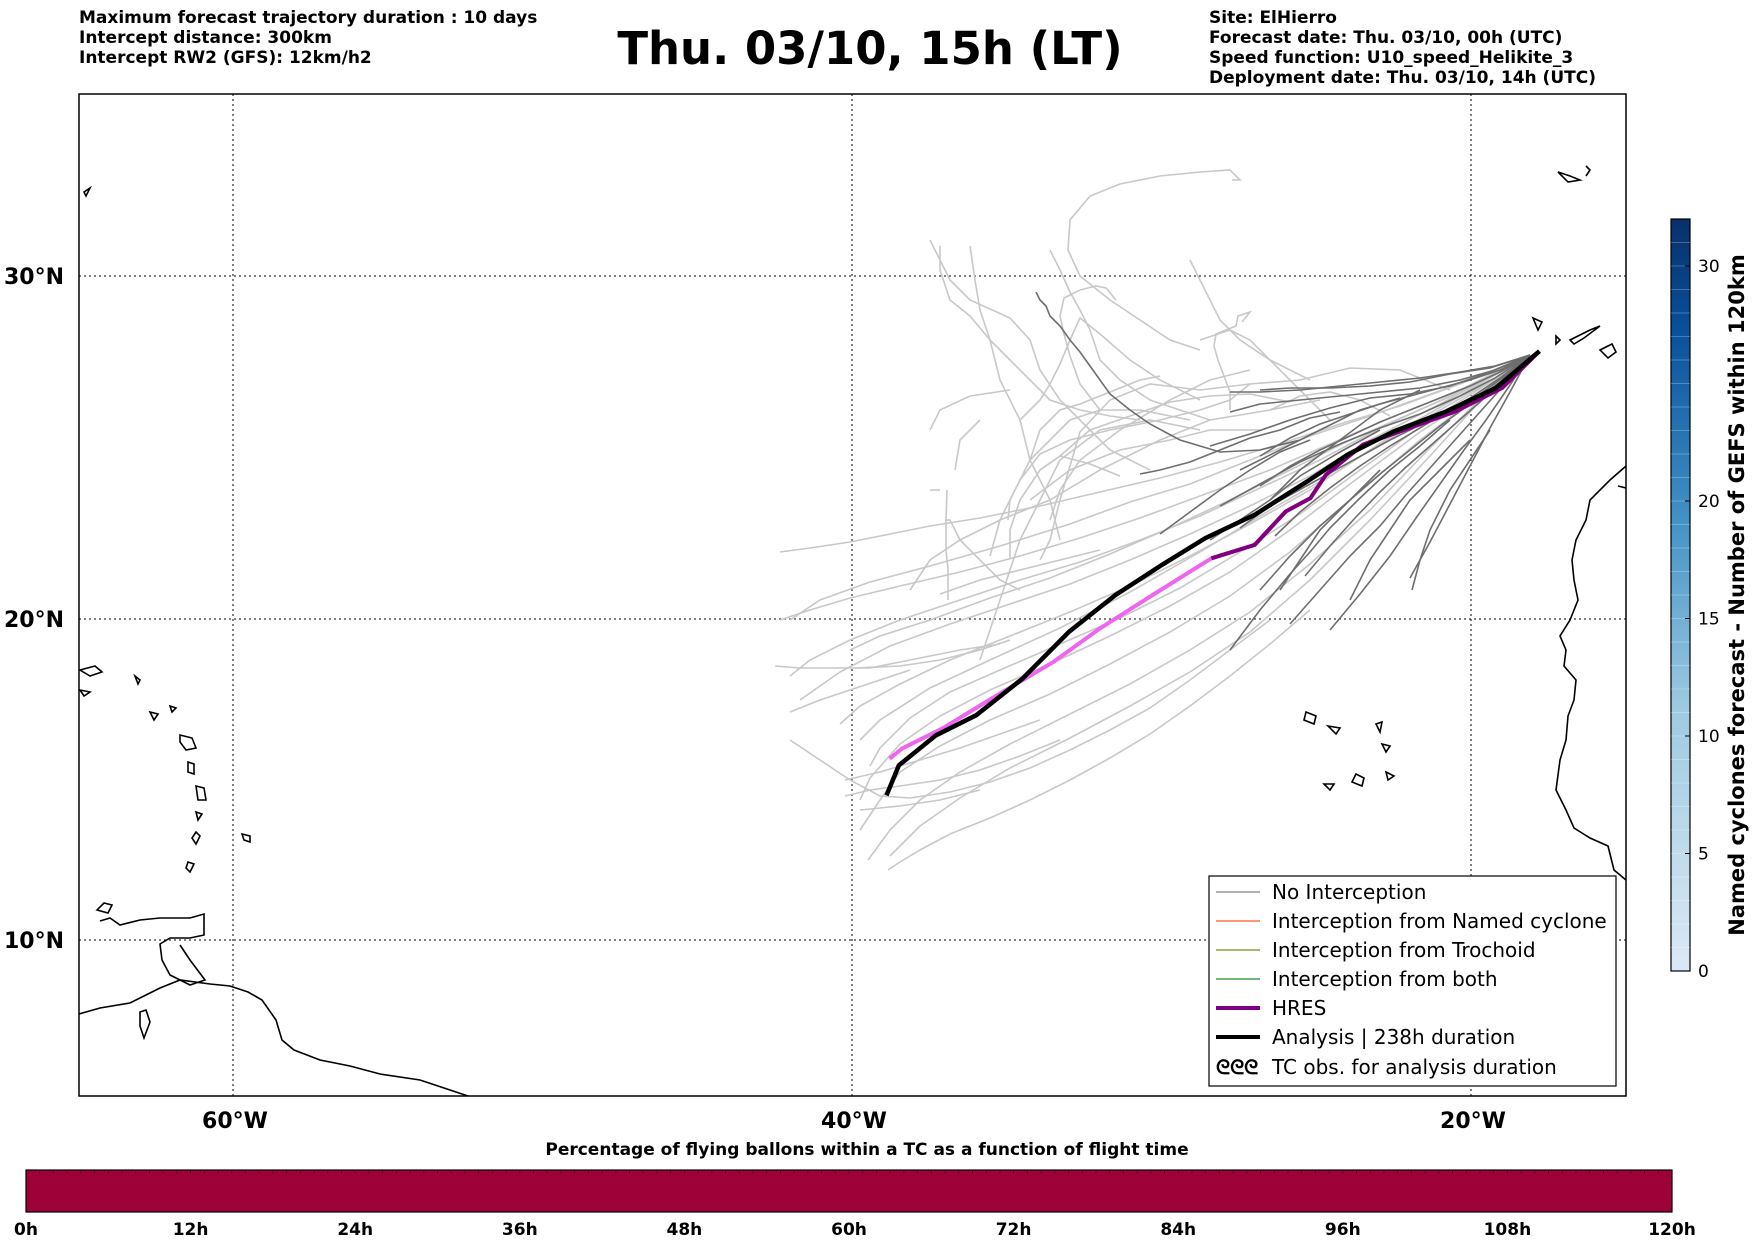  What do you see at coordinates (1329, 787) in the screenshot?
I see `island-fogo` at bounding box center [1329, 787].